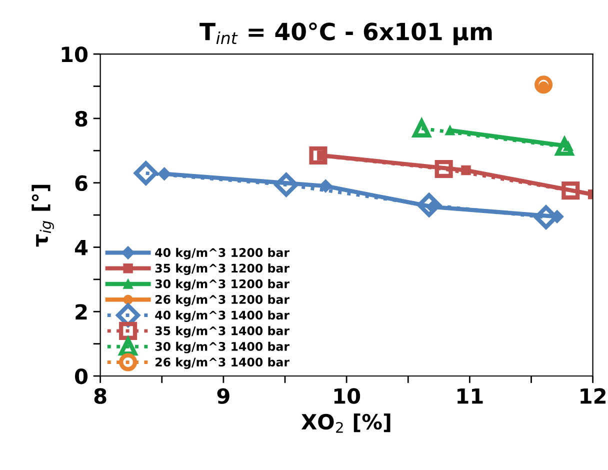  I want to click on y-tick-label: 8, so click(81, 118).